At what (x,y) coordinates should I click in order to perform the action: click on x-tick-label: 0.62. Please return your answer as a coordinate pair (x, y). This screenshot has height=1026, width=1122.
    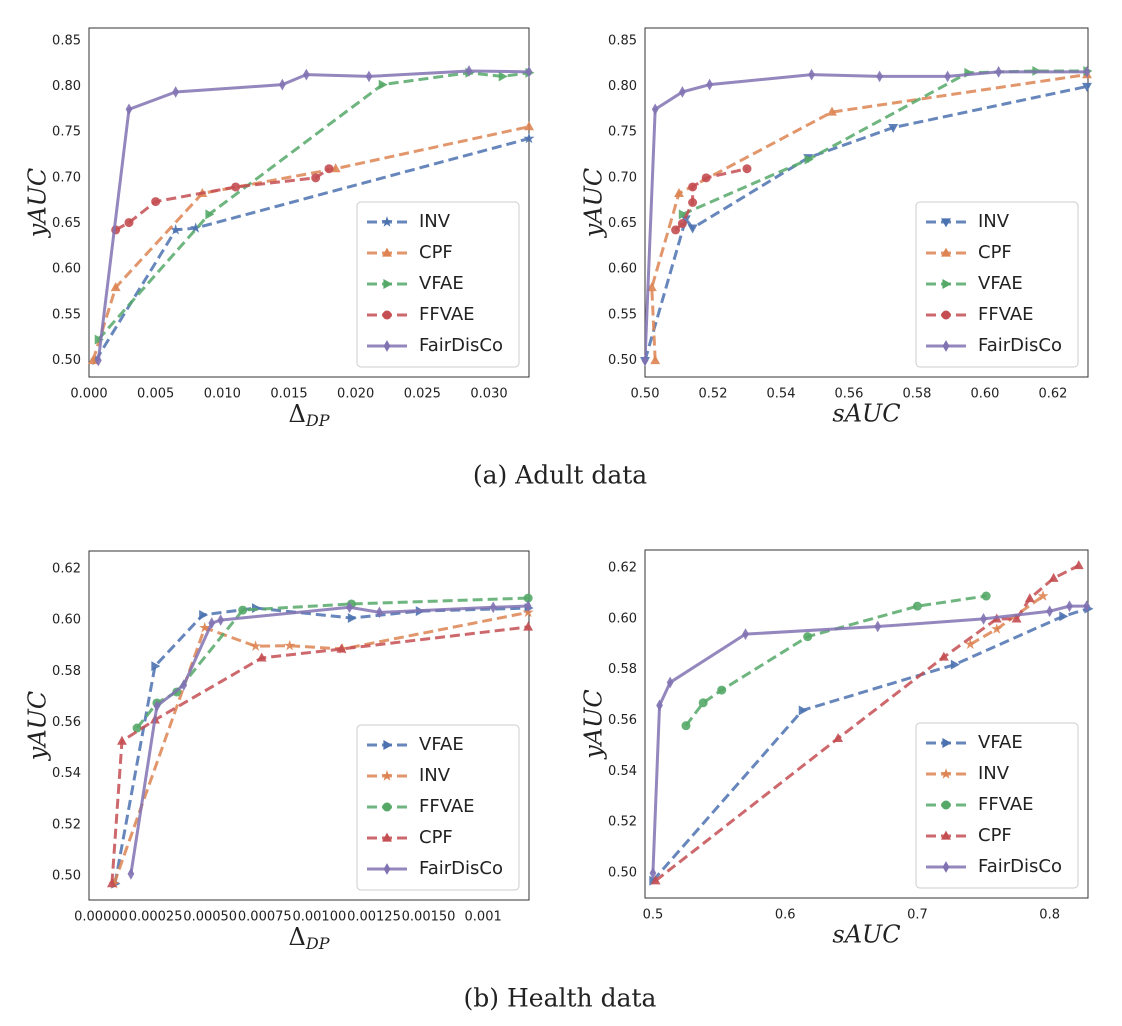
    Looking at the image, I should click on (1053, 394).